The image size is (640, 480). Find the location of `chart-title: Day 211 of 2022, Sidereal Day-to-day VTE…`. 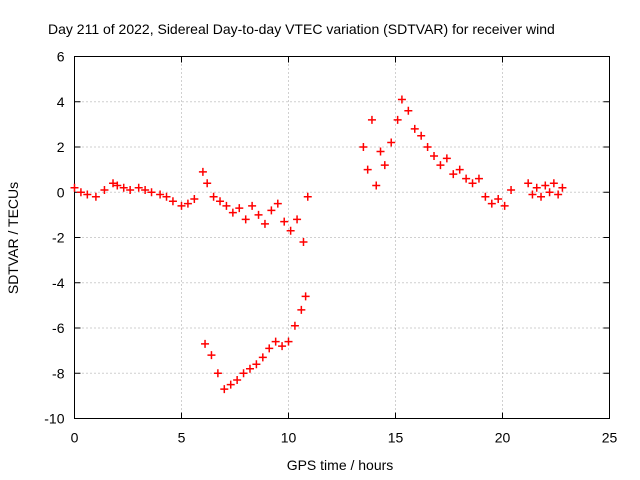

chart-title: Day 211 of 2022, Sidereal Day-to-day VTE… is located at coordinates (301, 29).